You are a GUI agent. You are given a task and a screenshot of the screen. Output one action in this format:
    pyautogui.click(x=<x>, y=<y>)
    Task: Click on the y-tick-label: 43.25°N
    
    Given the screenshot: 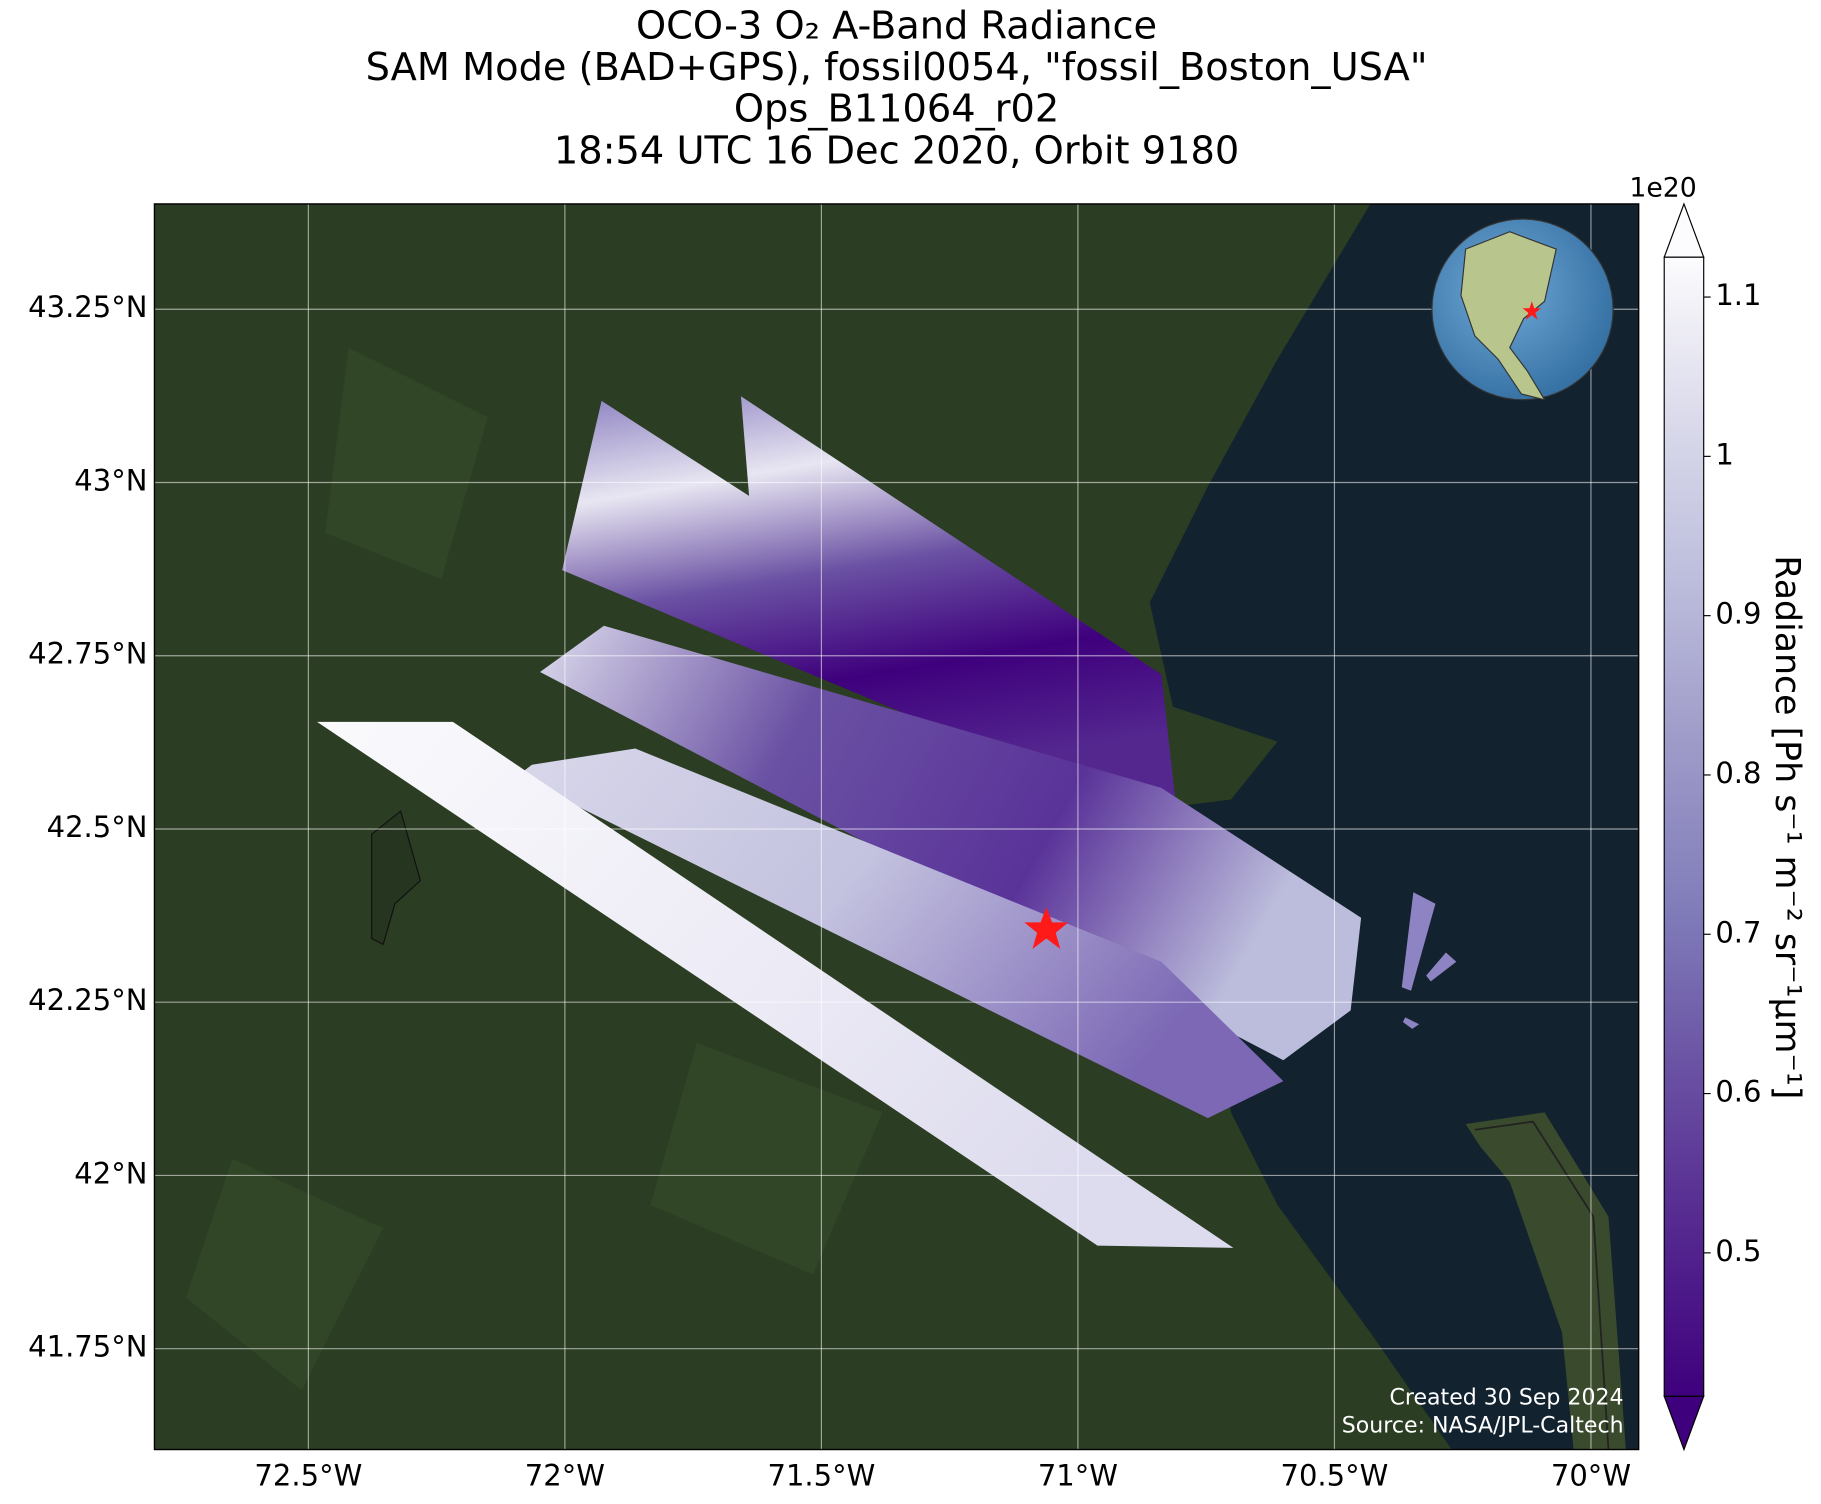 What is the action you would take?
    pyautogui.click(x=87, y=307)
    